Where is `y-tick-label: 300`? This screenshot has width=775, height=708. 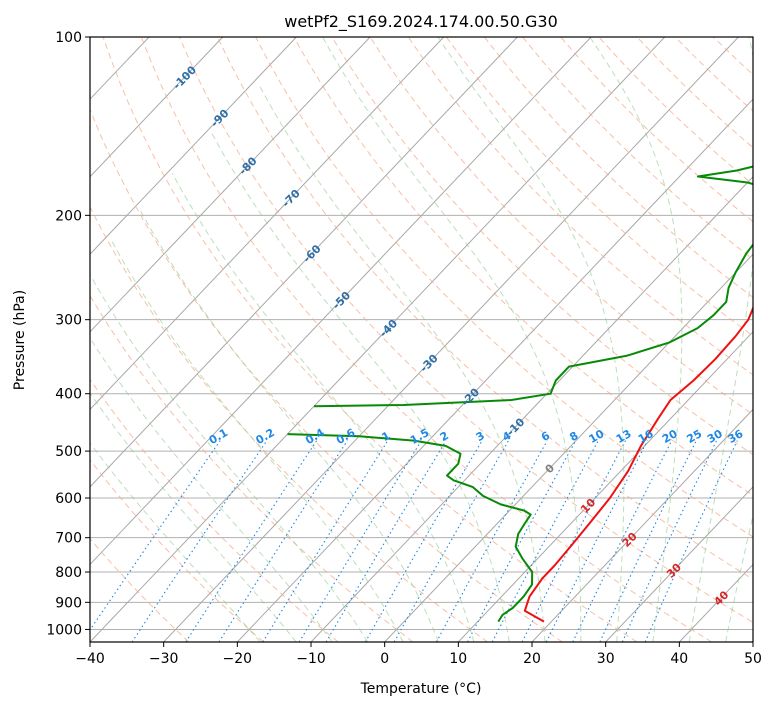 y-tick-label: 300 is located at coordinates (68, 321).